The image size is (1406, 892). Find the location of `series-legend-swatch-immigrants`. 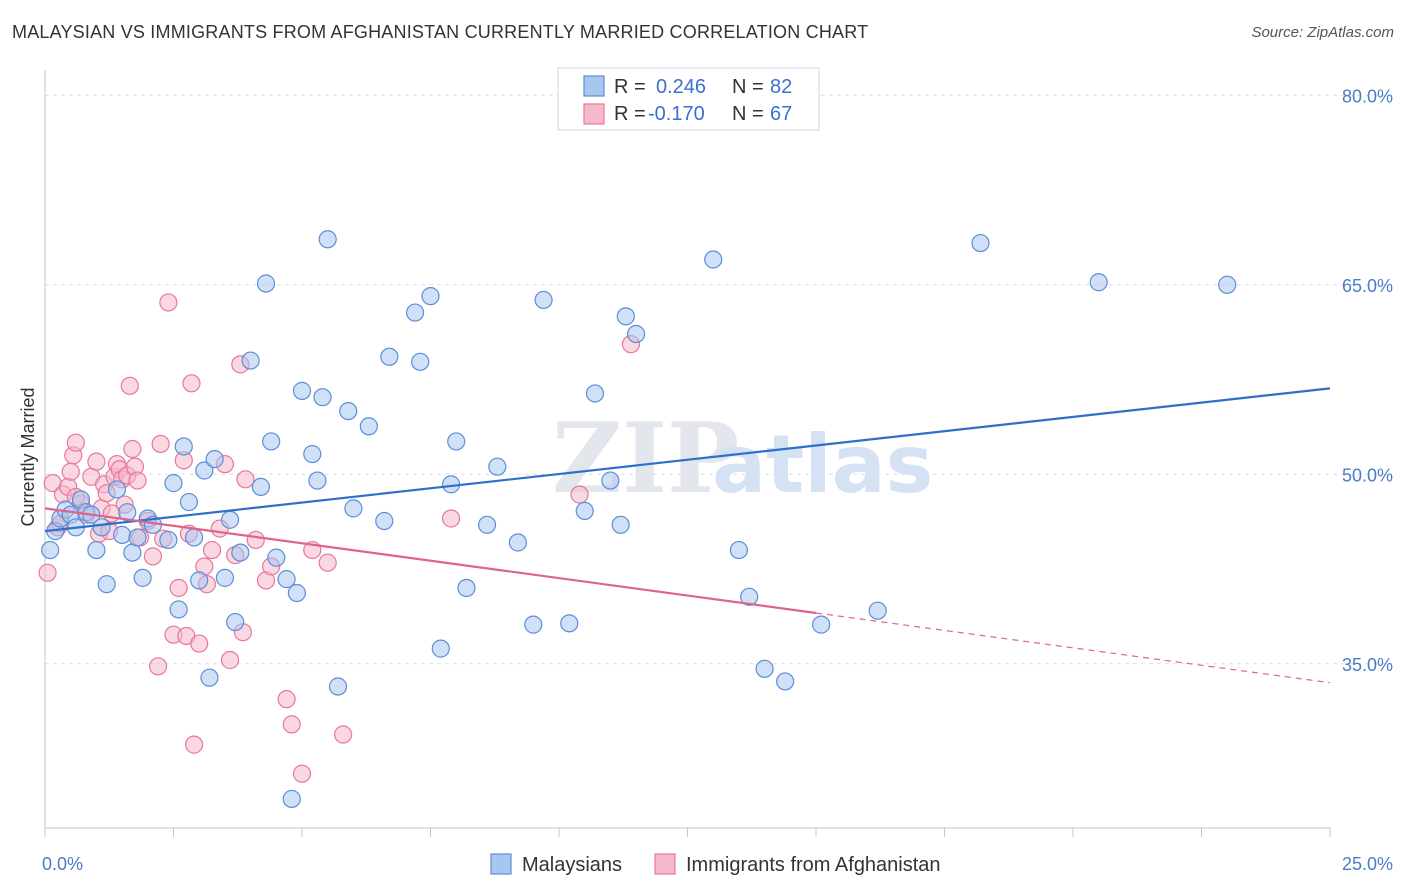

series-legend-swatch-immigrants is located at coordinates (665, 864).